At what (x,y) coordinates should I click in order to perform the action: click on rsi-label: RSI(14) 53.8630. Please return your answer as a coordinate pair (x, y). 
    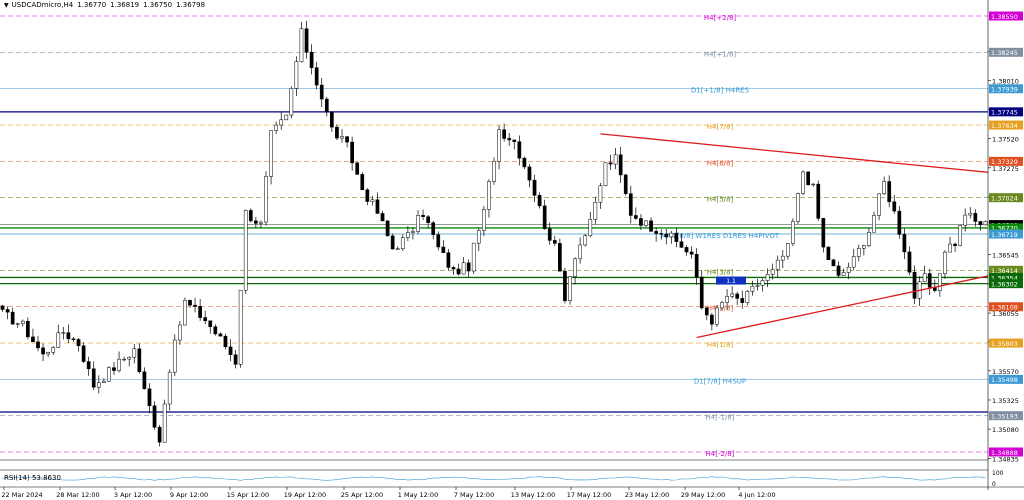
    Looking at the image, I should click on (32, 478).